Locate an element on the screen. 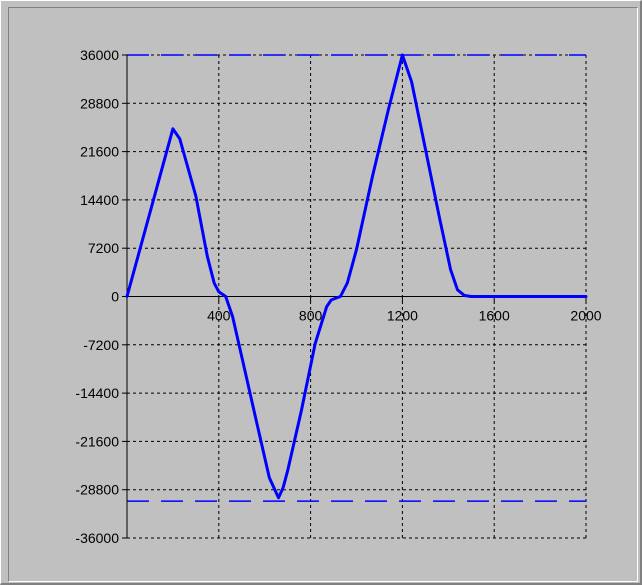  y-tick-label: -36000 is located at coordinates (97, 538).